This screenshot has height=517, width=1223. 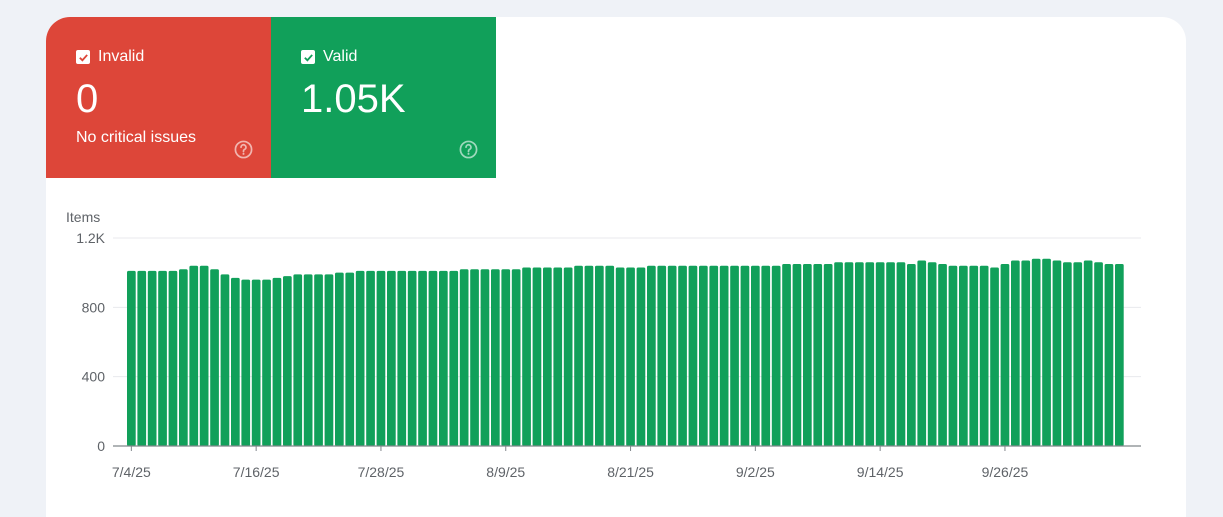 I want to click on valid-checkbox, so click(x=308, y=57).